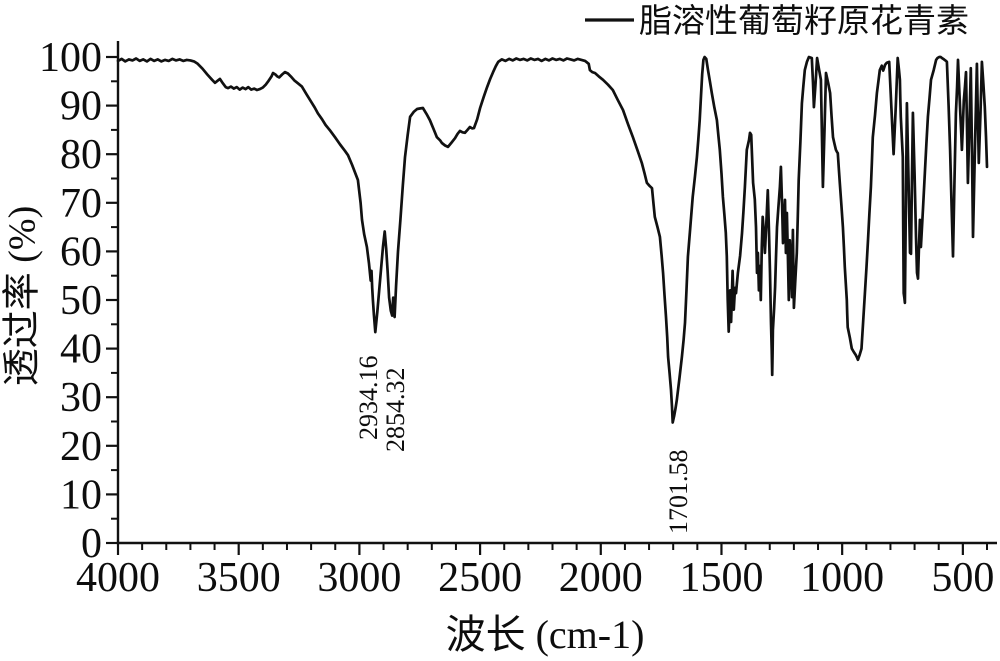  What do you see at coordinates (118, 578) in the screenshot?
I see `x-tick-label: 4000` at bounding box center [118, 578].